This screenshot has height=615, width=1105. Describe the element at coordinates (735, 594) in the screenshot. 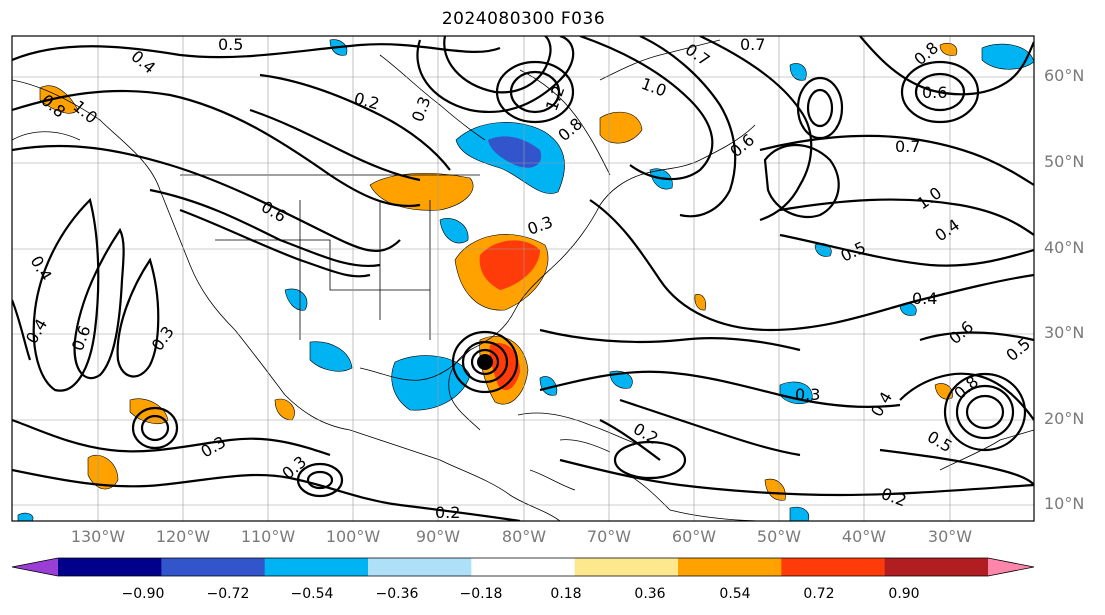

I see `colorbar-tick-label: 0.54` at that location.